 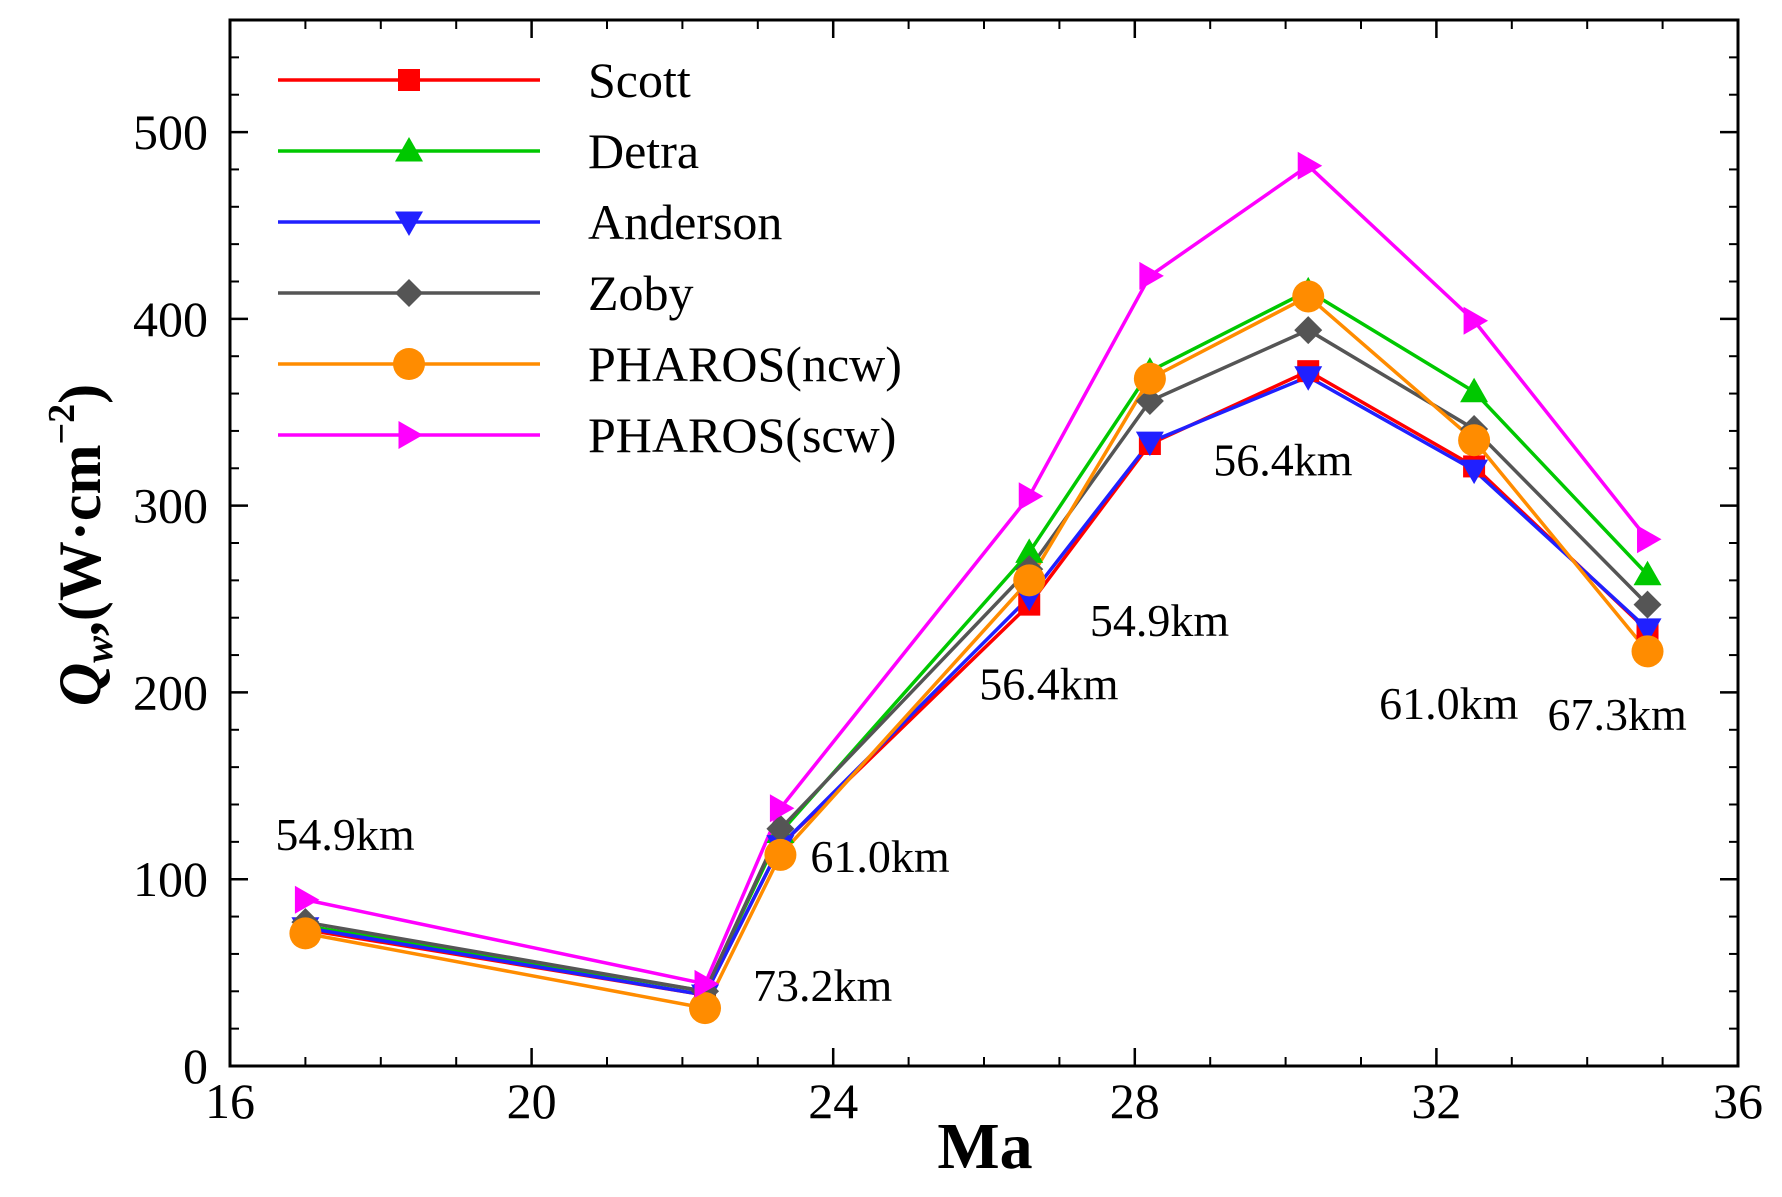 I want to click on y-axis-label-sup: −2, so click(x=62, y=424).